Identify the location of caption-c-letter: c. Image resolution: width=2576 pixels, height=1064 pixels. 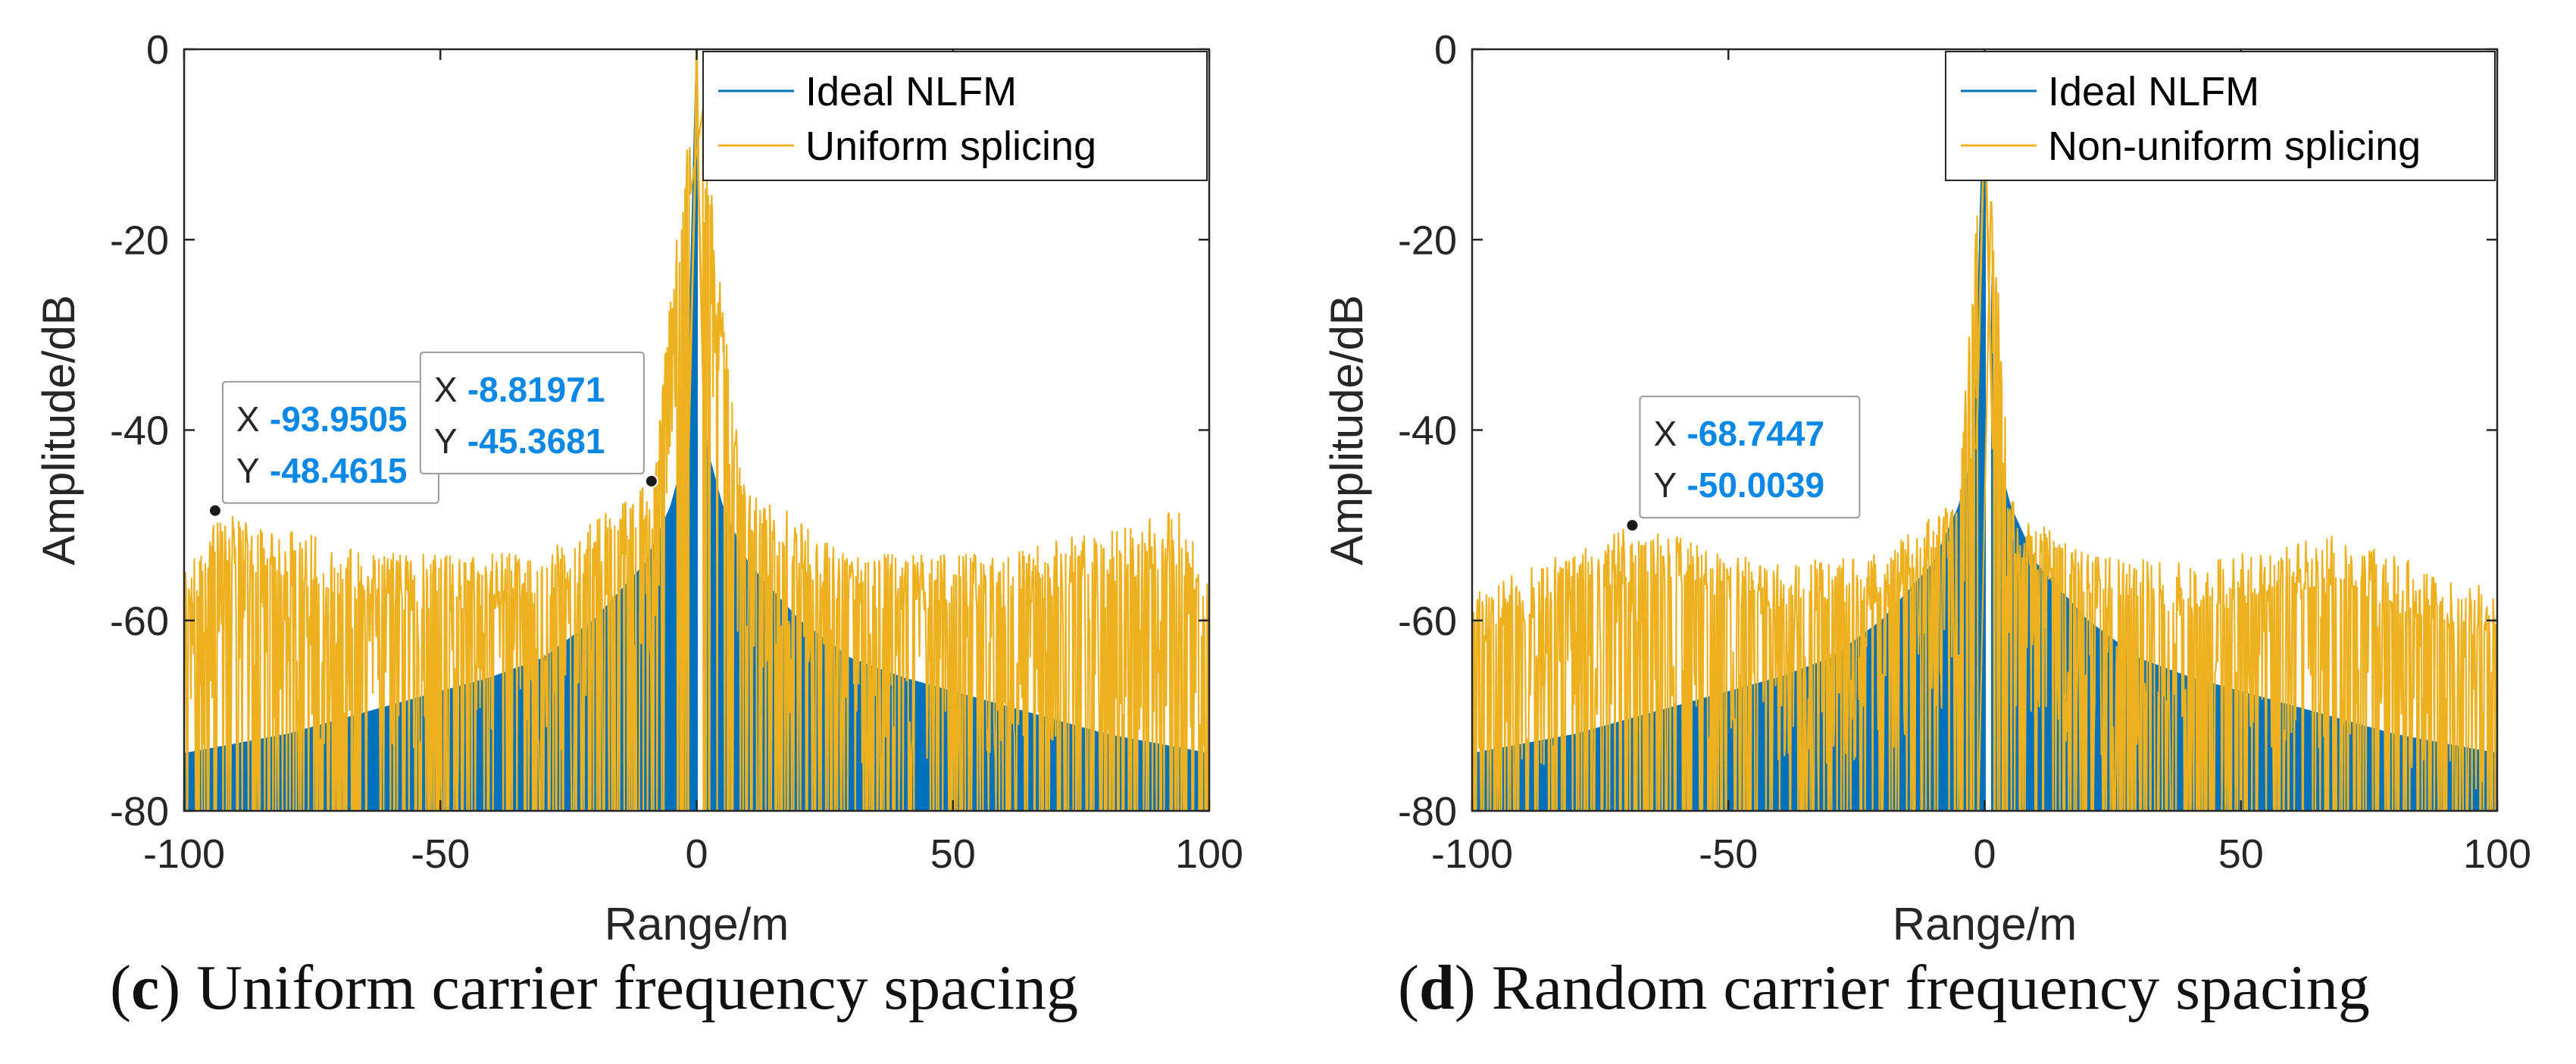
(145, 988).